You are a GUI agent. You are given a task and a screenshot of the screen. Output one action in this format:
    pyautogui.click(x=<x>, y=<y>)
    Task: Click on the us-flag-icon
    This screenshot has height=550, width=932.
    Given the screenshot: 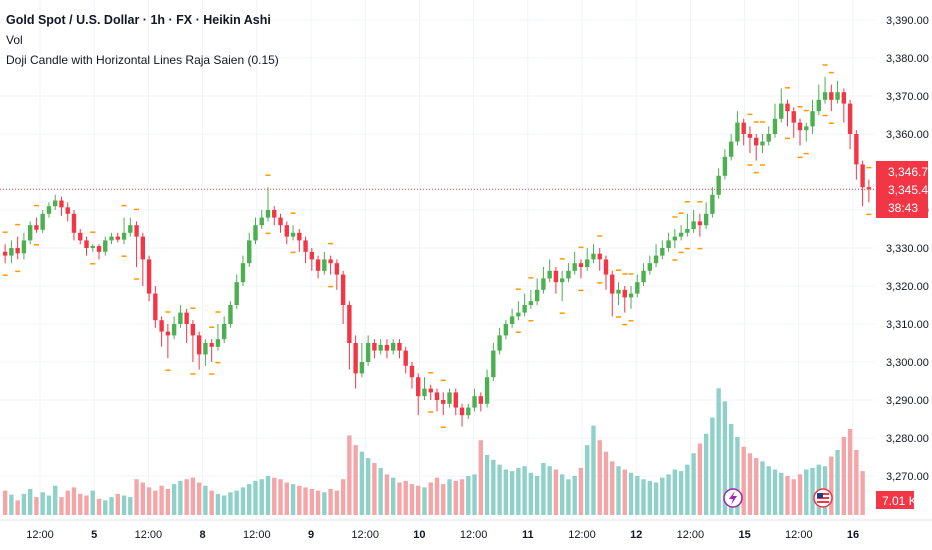 What is the action you would take?
    pyautogui.click(x=823, y=498)
    